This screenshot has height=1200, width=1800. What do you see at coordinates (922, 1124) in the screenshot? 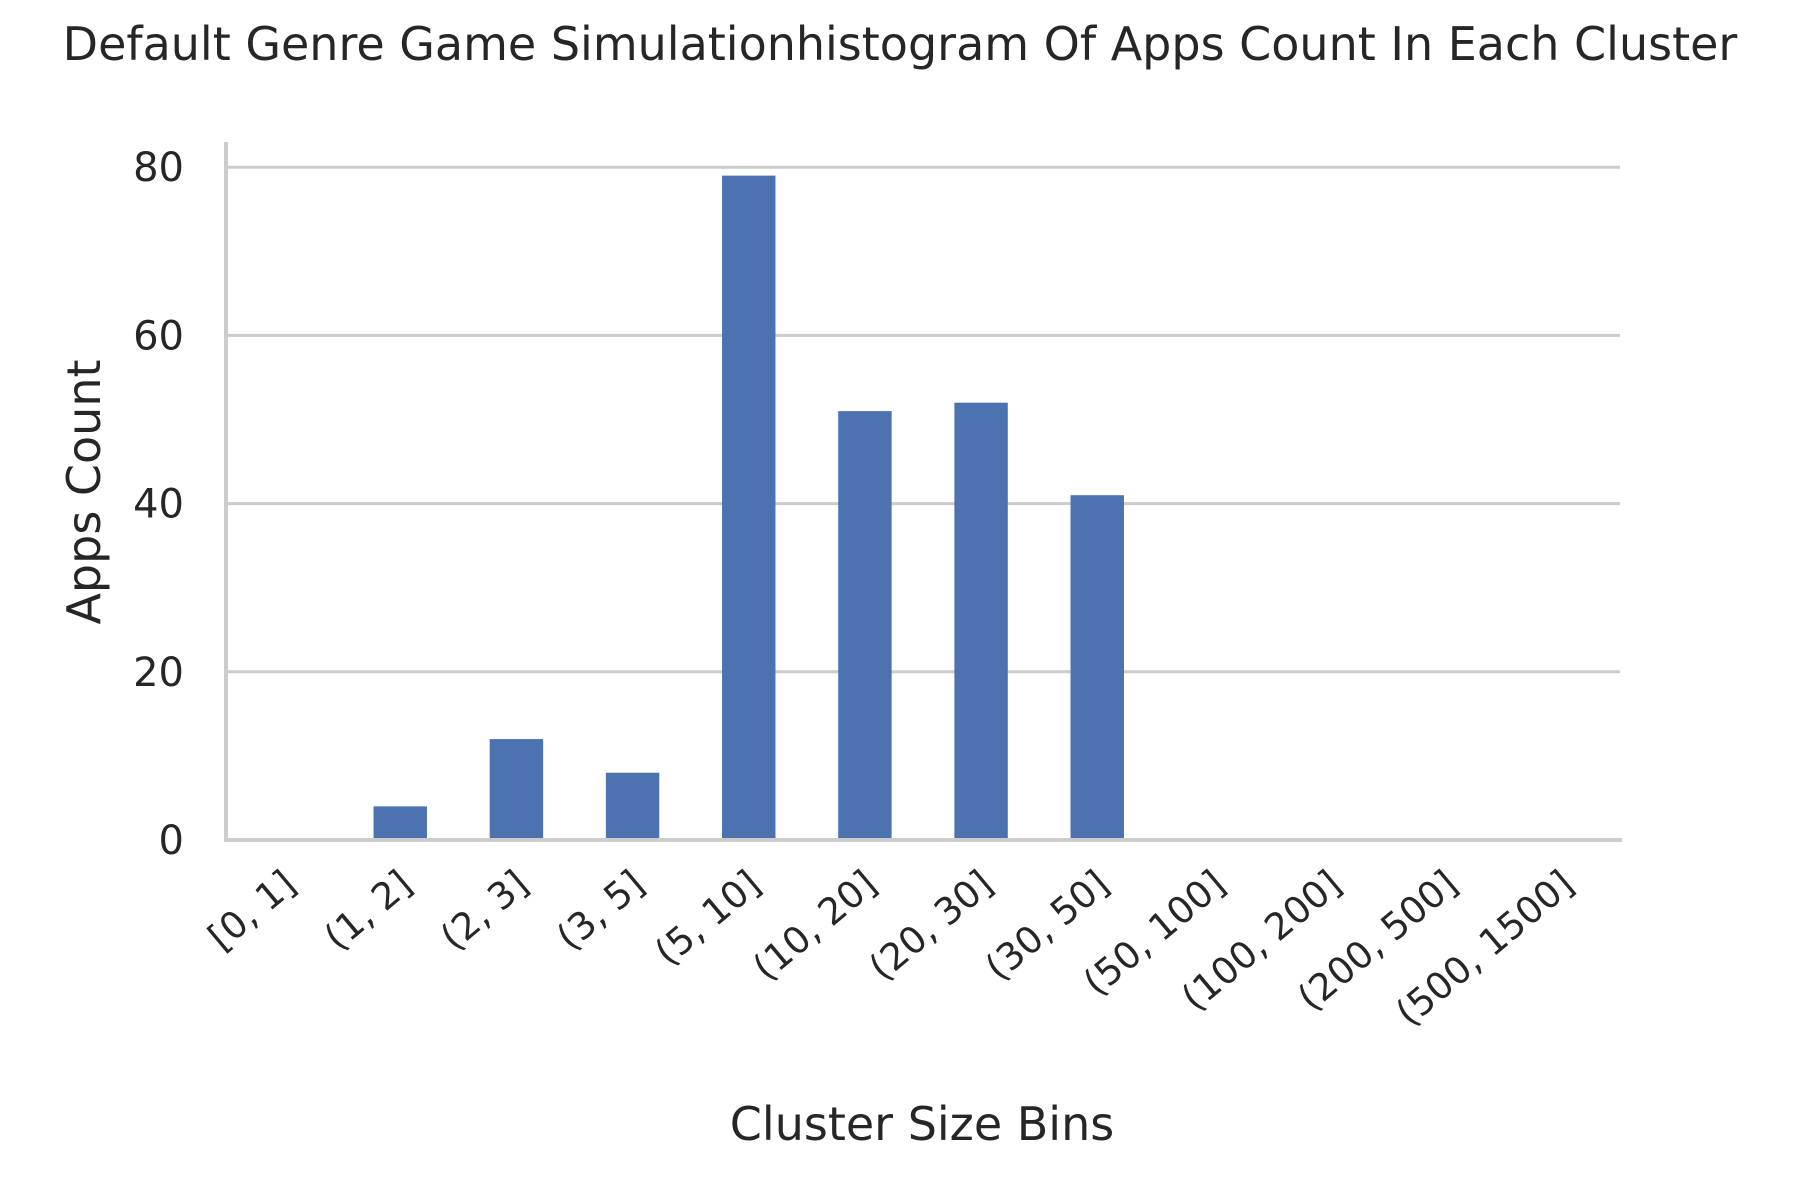
I see `x-axis-label: Cluster Size Bins` at bounding box center [922, 1124].